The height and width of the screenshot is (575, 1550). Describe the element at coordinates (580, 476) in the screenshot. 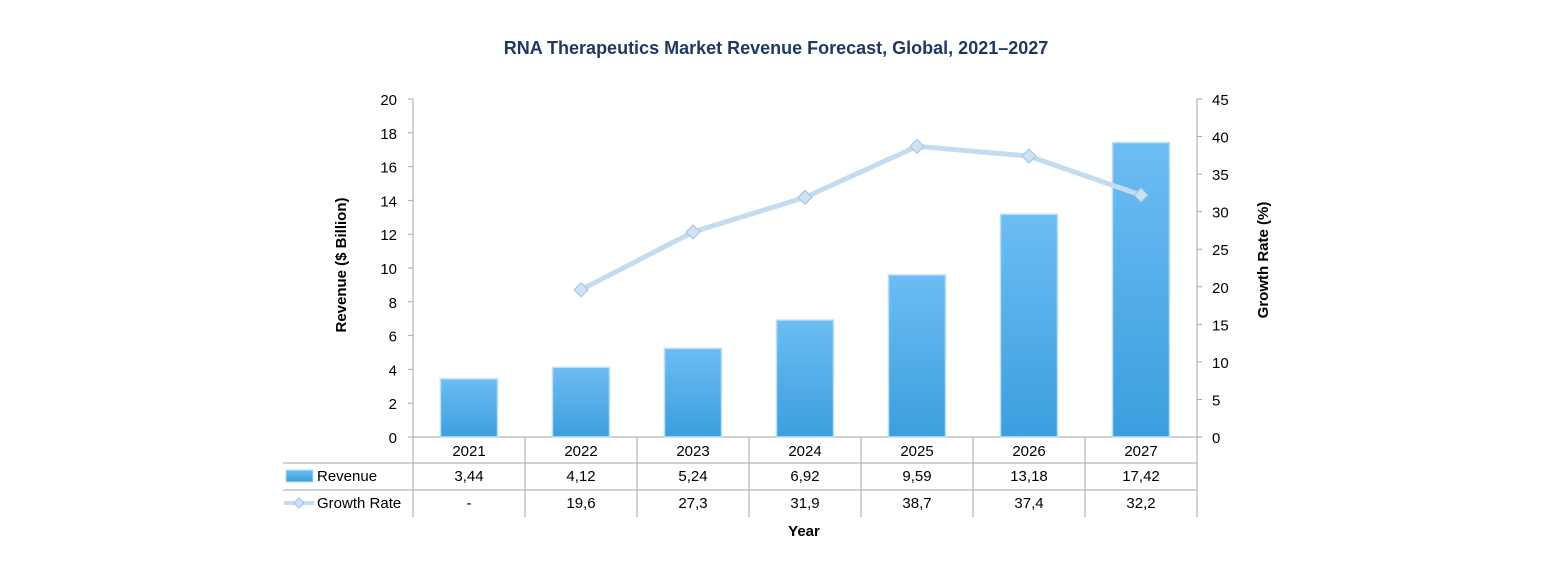

I see `table-cell-revenue: 4,12` at that location.